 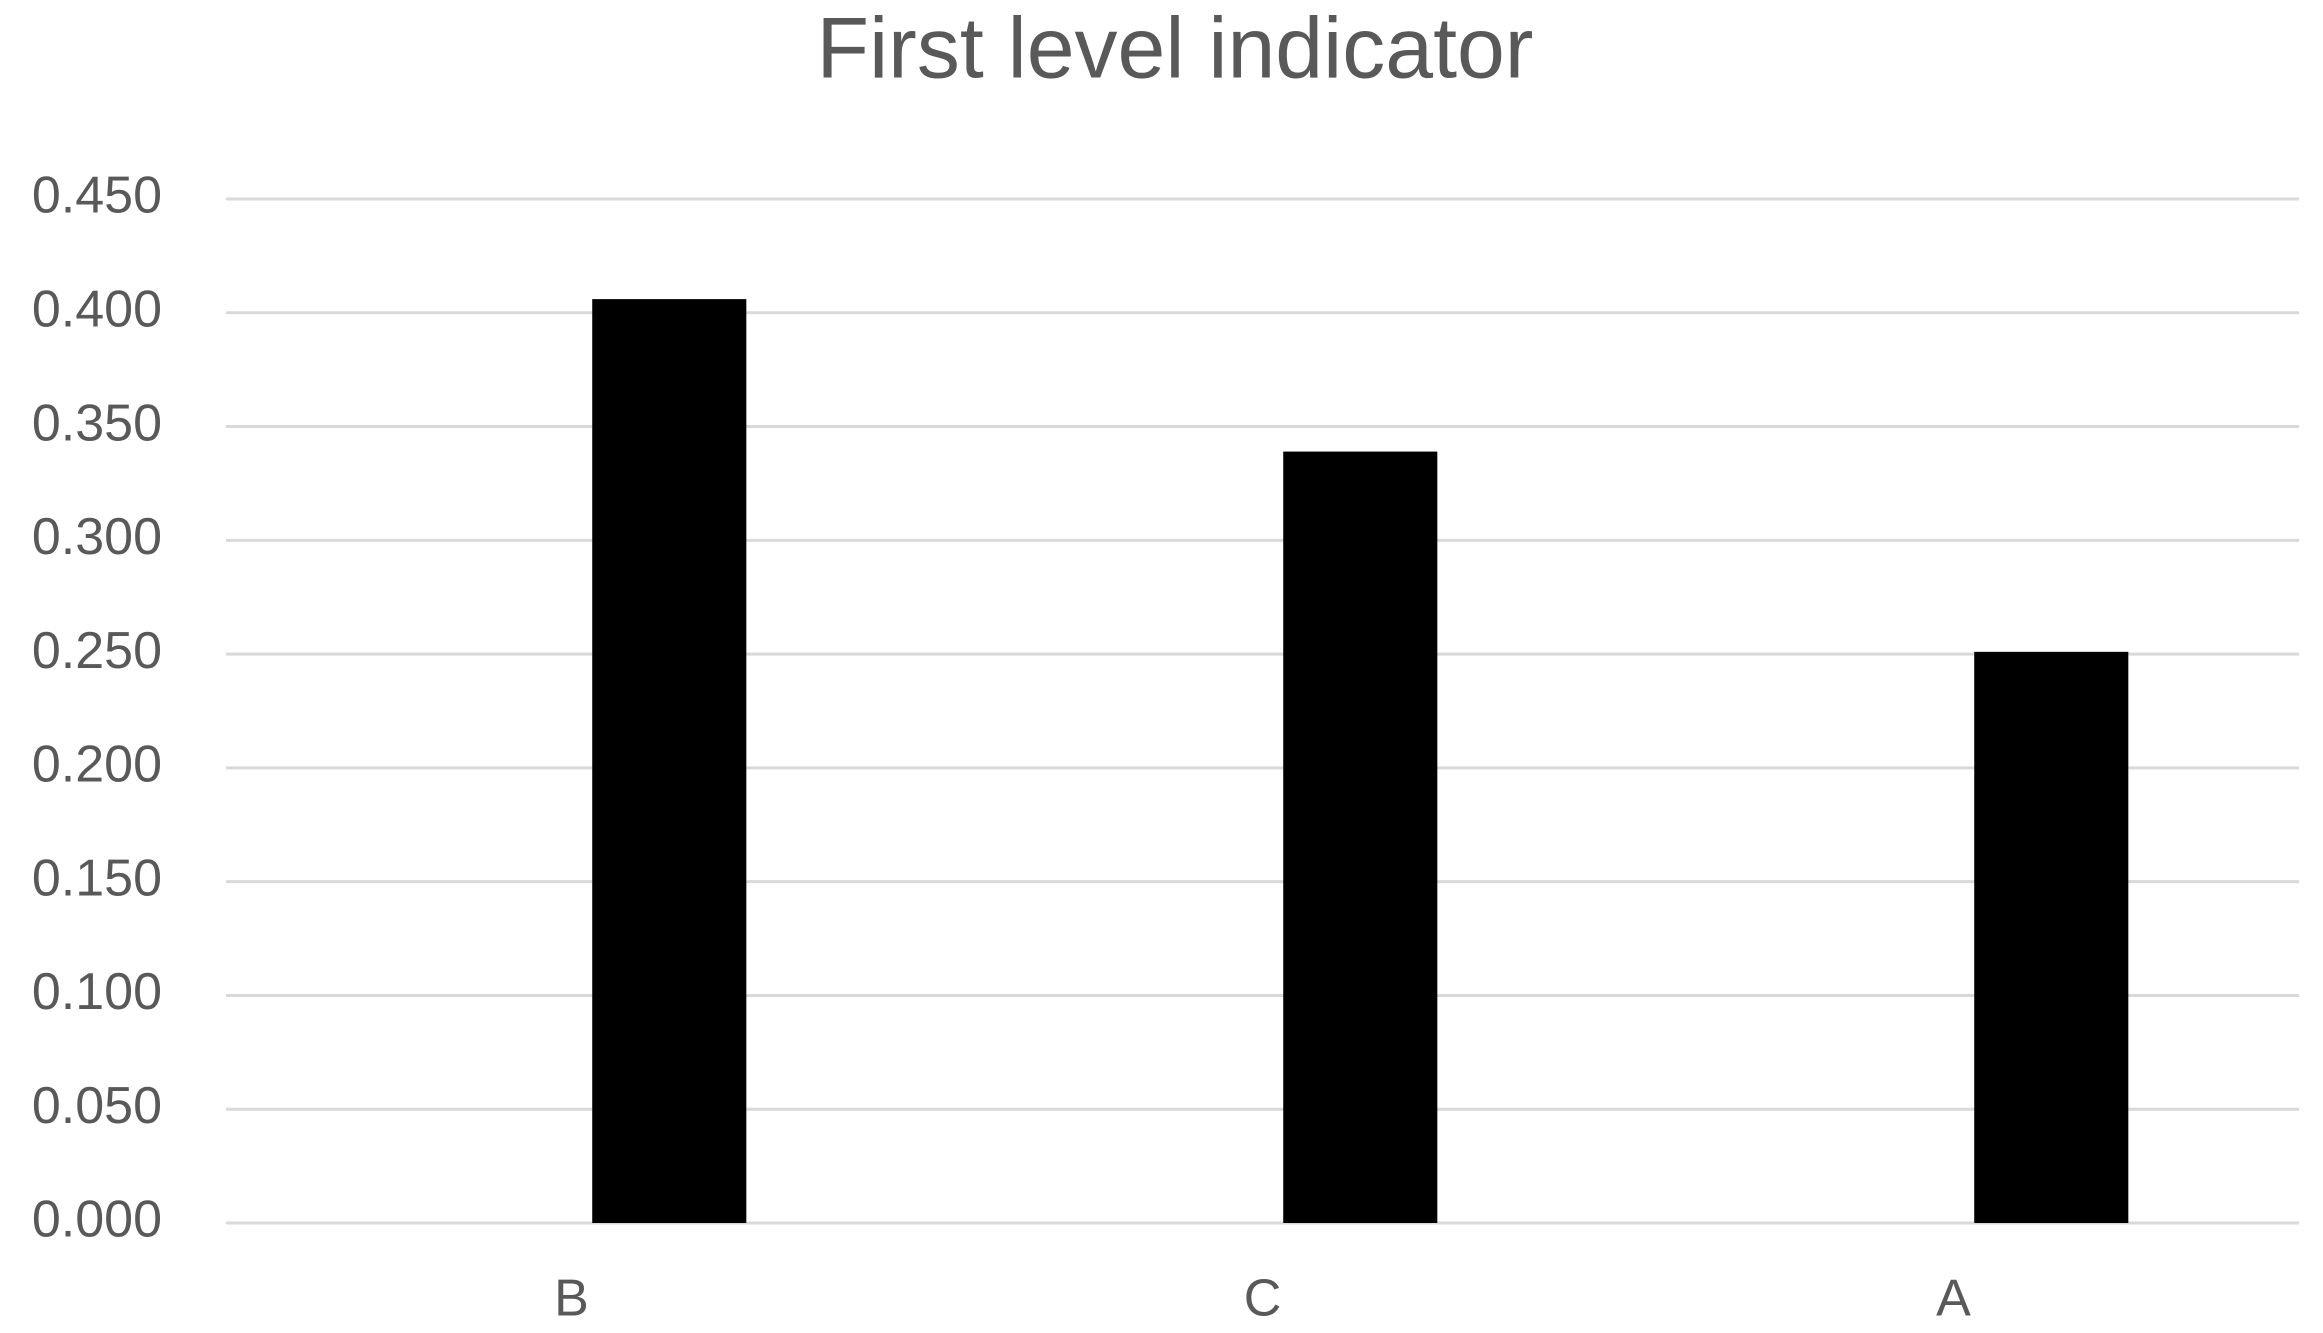 What do you see at coordinates (97, 1106) in the screenshot?
I see `y-tick-label: 0.050` at bounding box center [97, 1106].